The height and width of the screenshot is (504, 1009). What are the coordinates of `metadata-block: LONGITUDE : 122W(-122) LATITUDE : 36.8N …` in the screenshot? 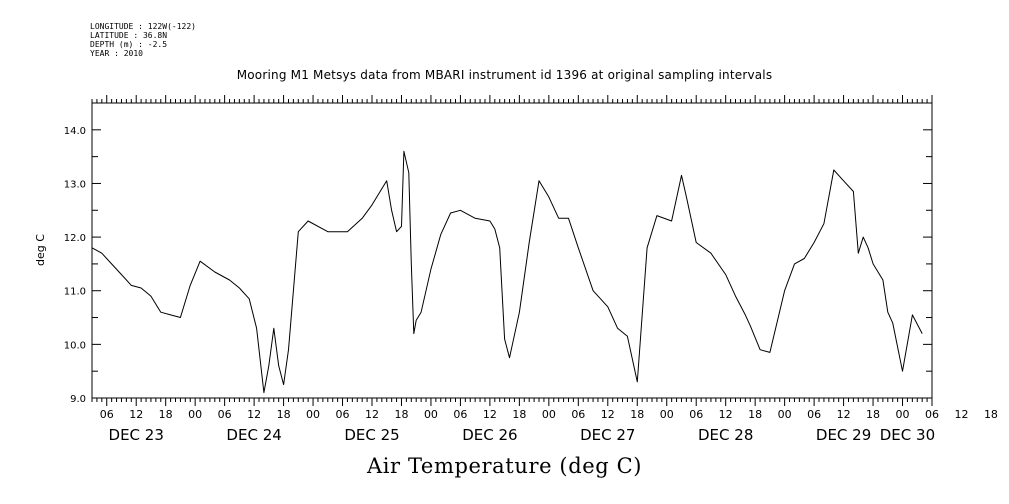 It's located at (143, 40).